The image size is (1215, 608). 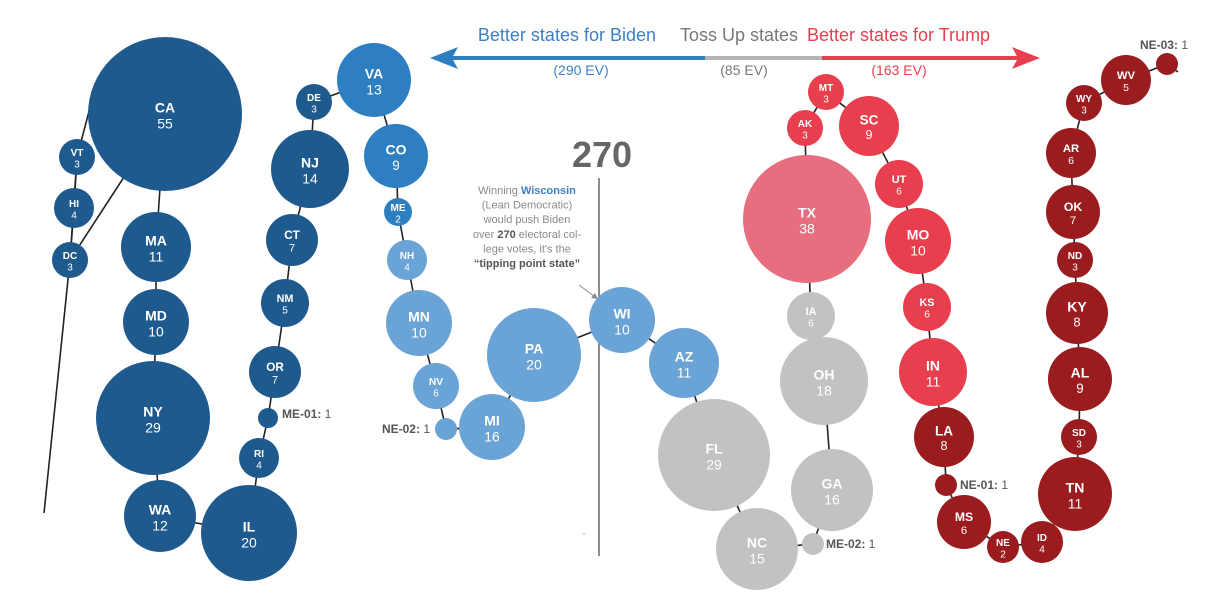 What do you see at coordinates (868, 135) in the screenshot?
I see `state-ev-sc: 9` at bounding box center [868, 135].